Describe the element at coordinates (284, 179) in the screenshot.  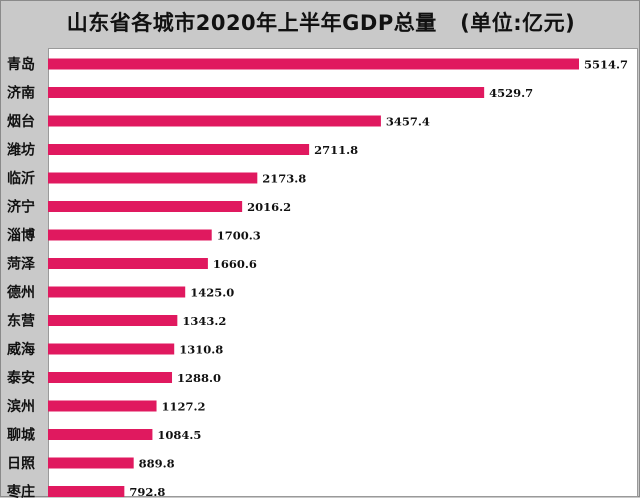
I see `value-label-4: 2173.8` at that location.